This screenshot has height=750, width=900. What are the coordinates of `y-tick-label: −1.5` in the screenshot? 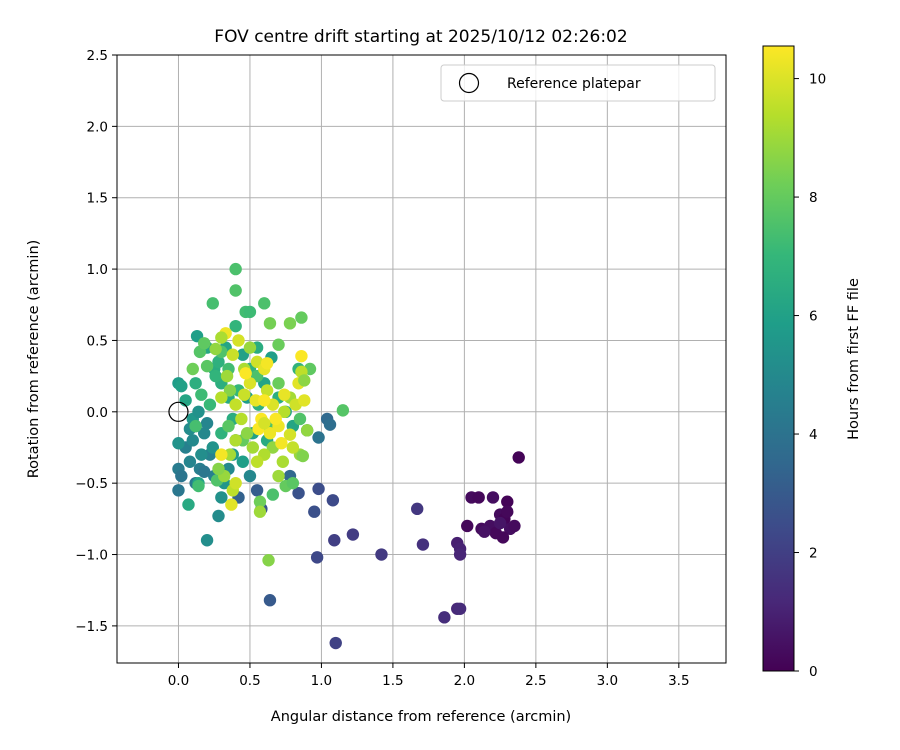 It's located at (91, 627).